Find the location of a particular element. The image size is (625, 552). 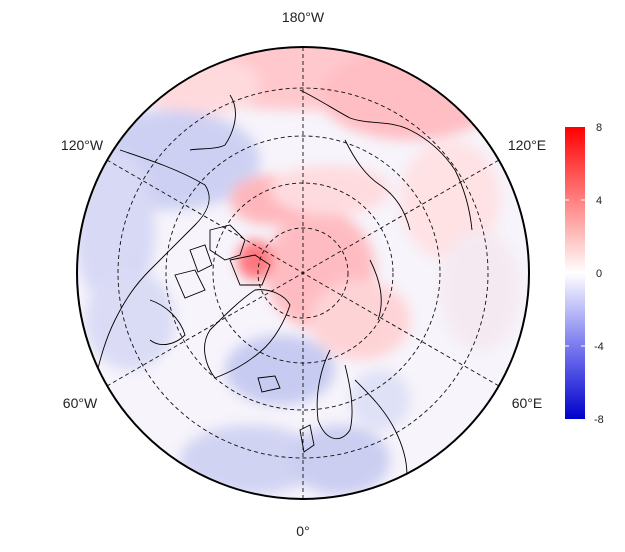

colorbar-tick: -8 is located at coordinates (599, 420).